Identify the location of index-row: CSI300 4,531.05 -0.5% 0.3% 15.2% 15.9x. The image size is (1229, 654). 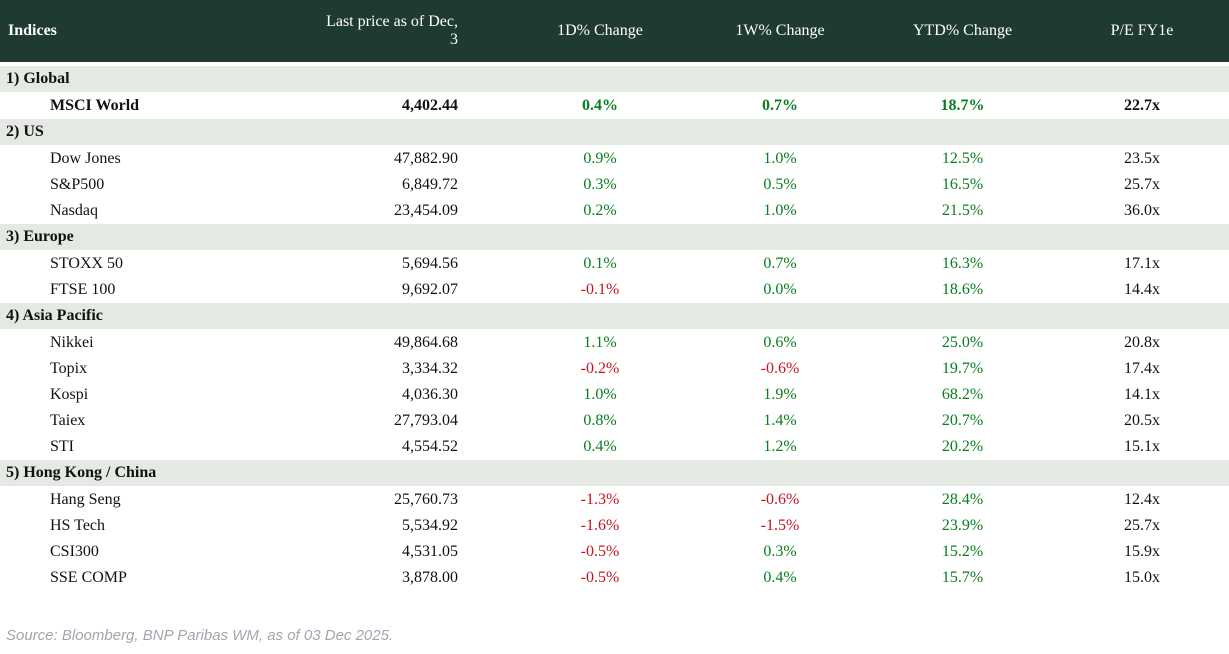
(614, 552).